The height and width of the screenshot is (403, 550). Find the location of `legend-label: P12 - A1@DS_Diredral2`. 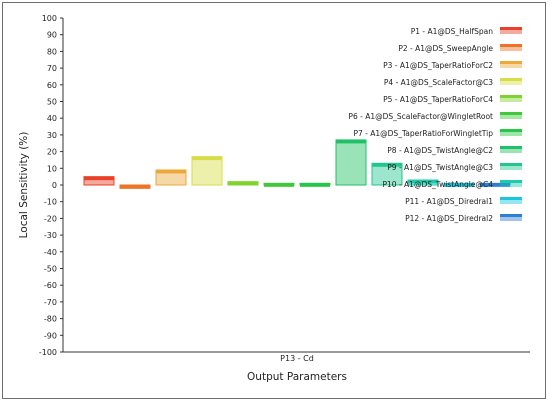

legend-label: P12 - A1@DS_Diredral2 is located at coordinates (449, 218).